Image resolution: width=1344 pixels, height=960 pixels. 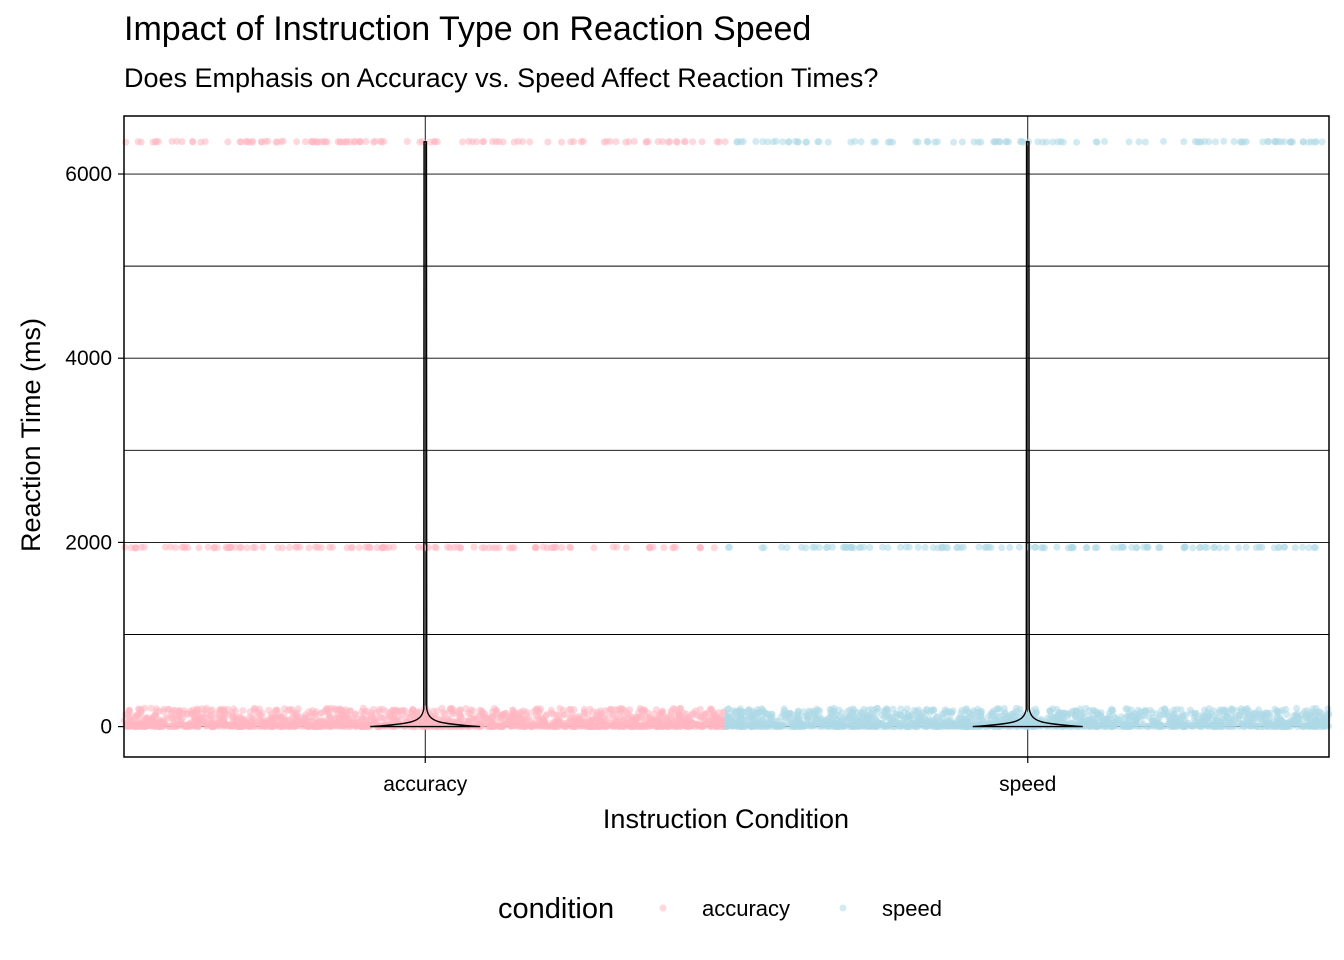 What do you see at coordinates (720, 909) in the screenshot?
I see `legend: condition accuracy speed` at bounding box center [720, 909].